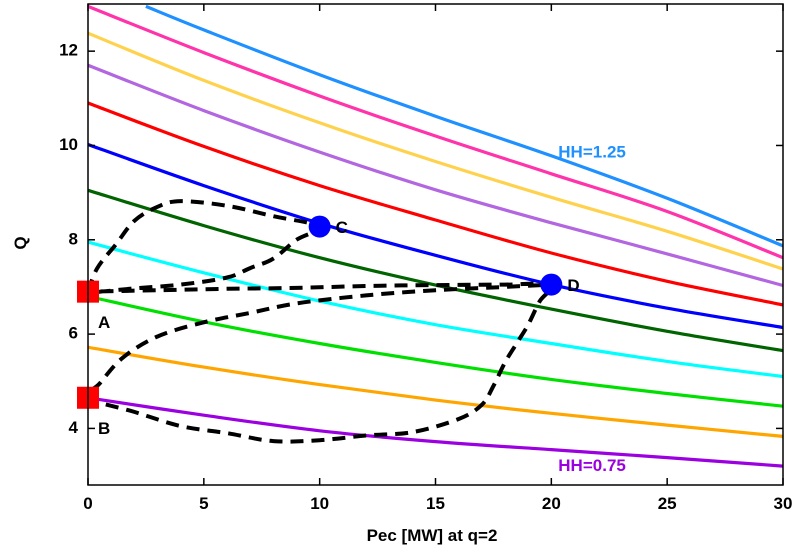  I want to click on y-tick-label: 12, so click(68, 50).